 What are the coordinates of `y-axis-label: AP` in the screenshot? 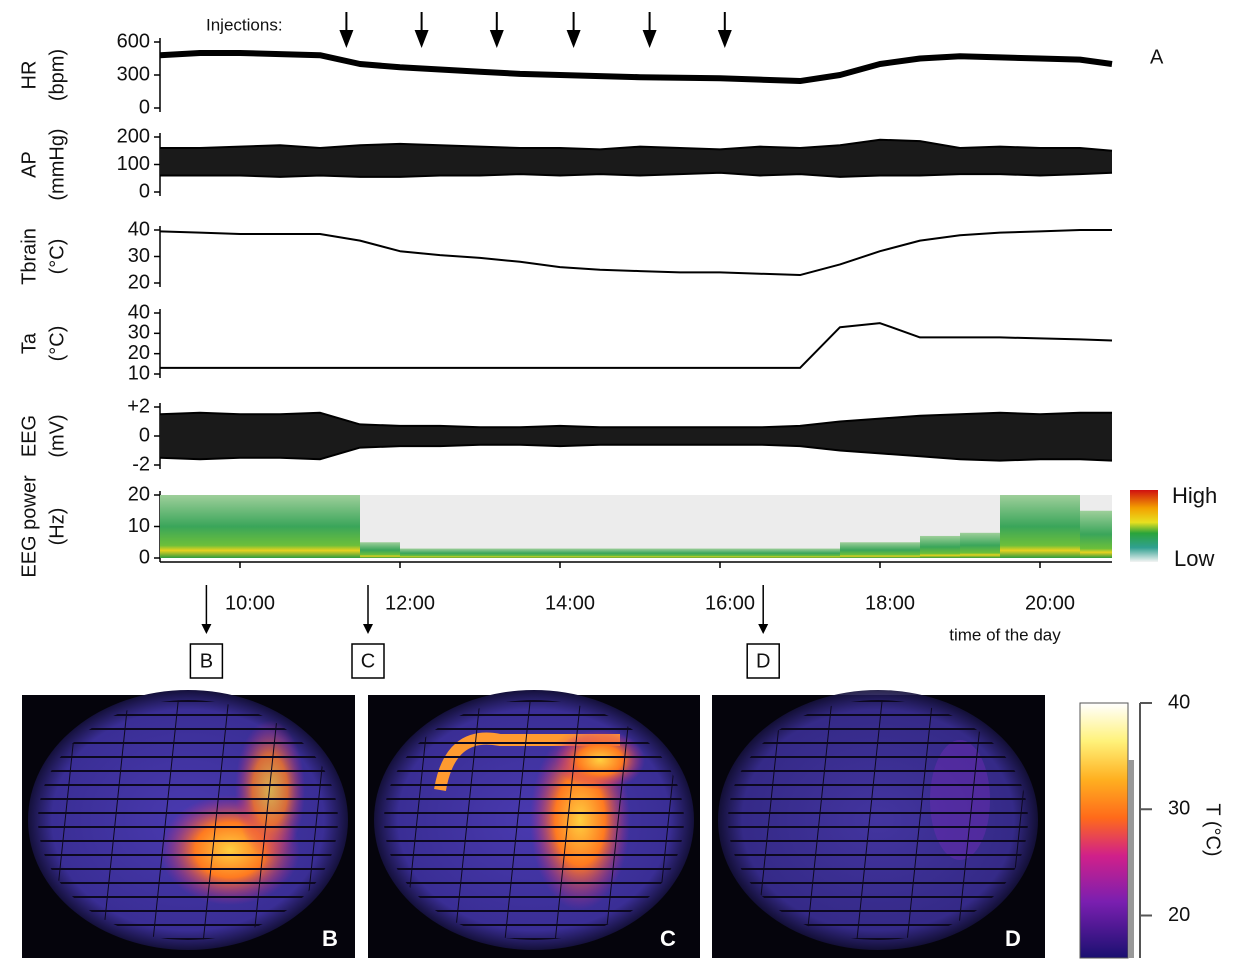 It's located at (29, 164).